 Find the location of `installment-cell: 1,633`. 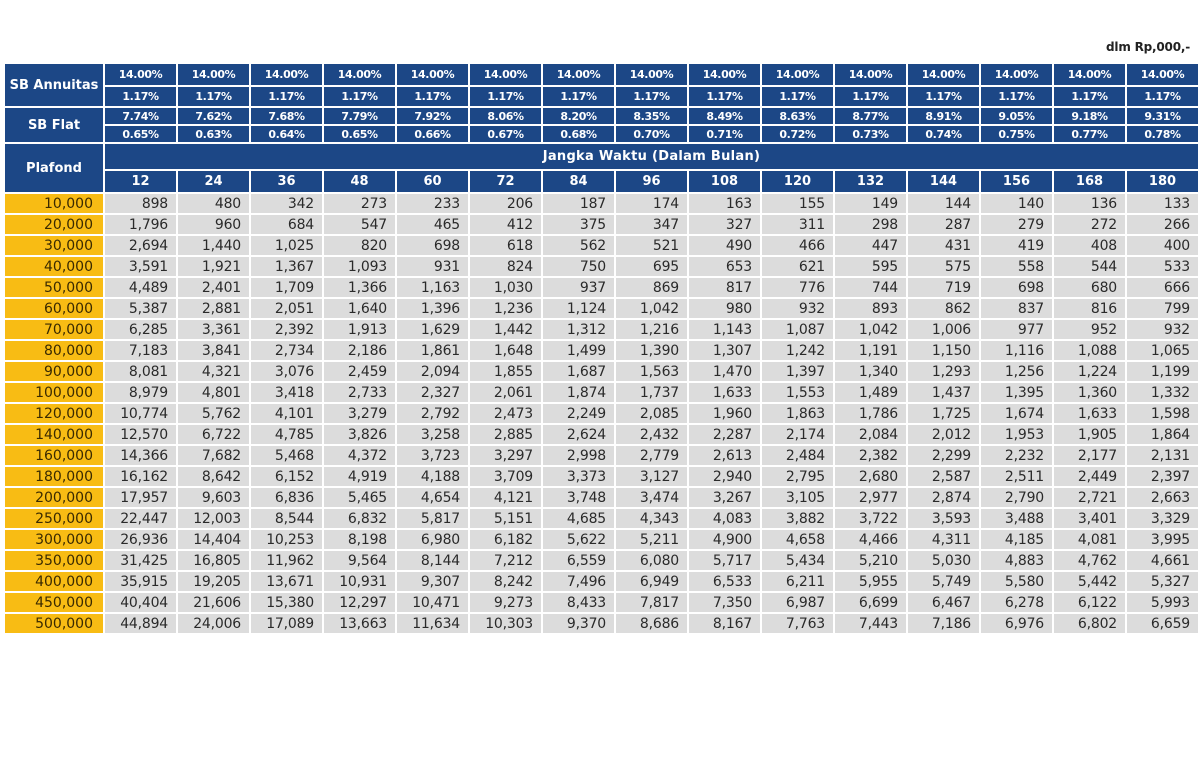

installment-cell: 1,633 is located at coordinates (1089, 413).